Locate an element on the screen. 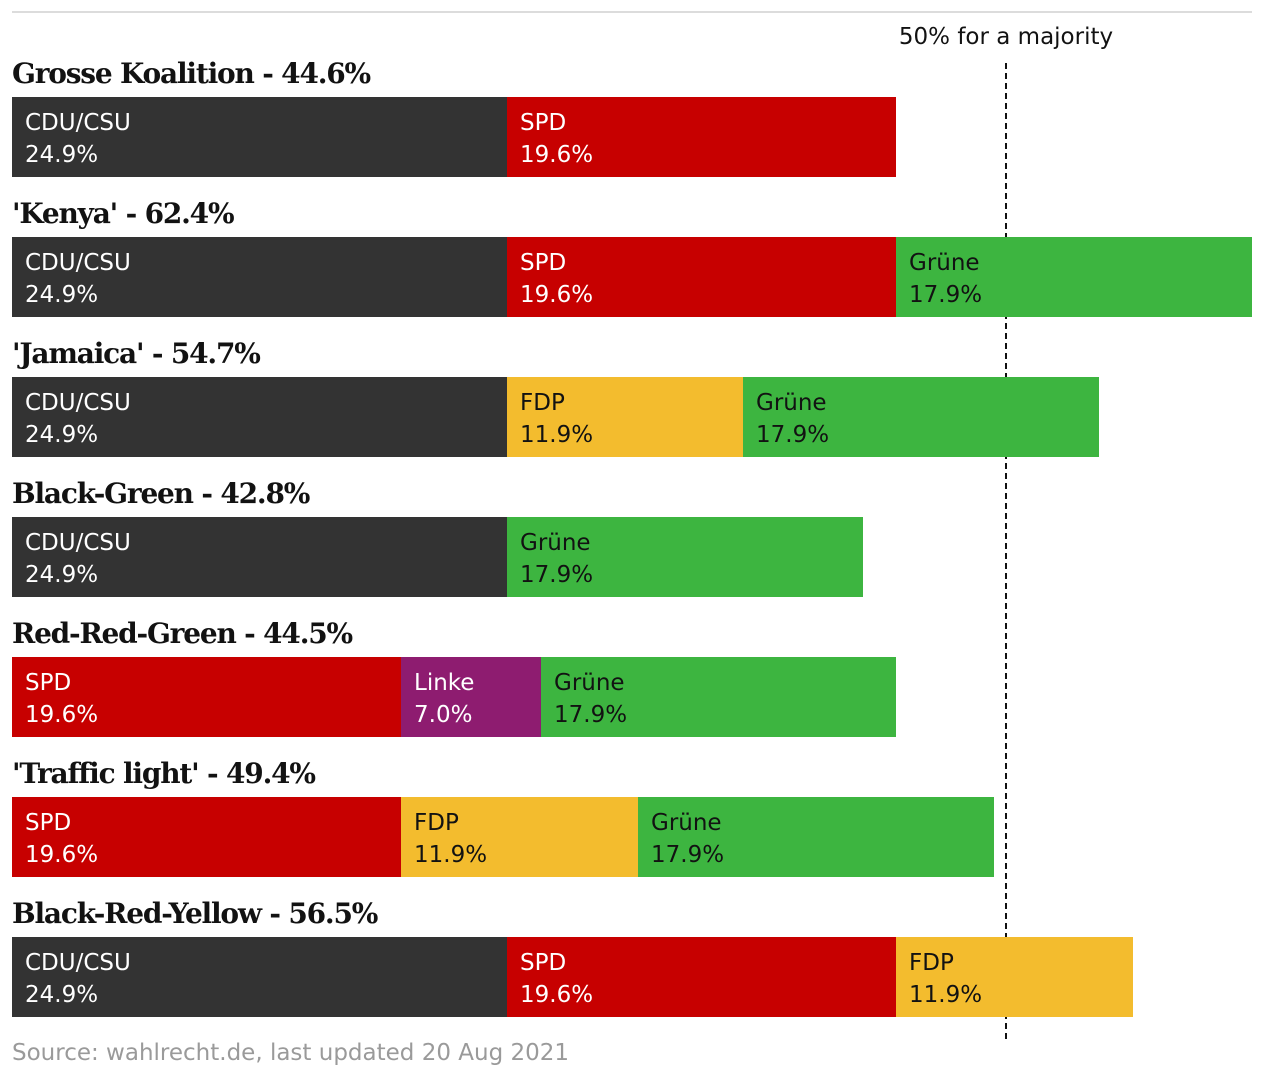  coalition-title: Black-Green - 42.8% is located at coordinates (161, 493).